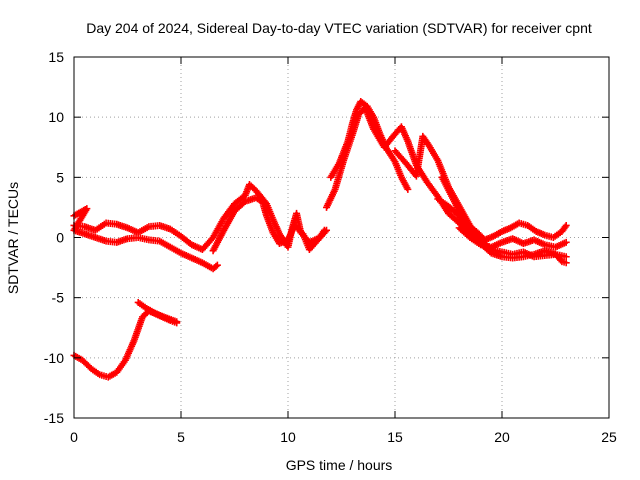 The height and width of the screenshot is (480, 640). Describe the element at coordinates (504, 208) in the screenshot. I see `series-track-i` at that location.